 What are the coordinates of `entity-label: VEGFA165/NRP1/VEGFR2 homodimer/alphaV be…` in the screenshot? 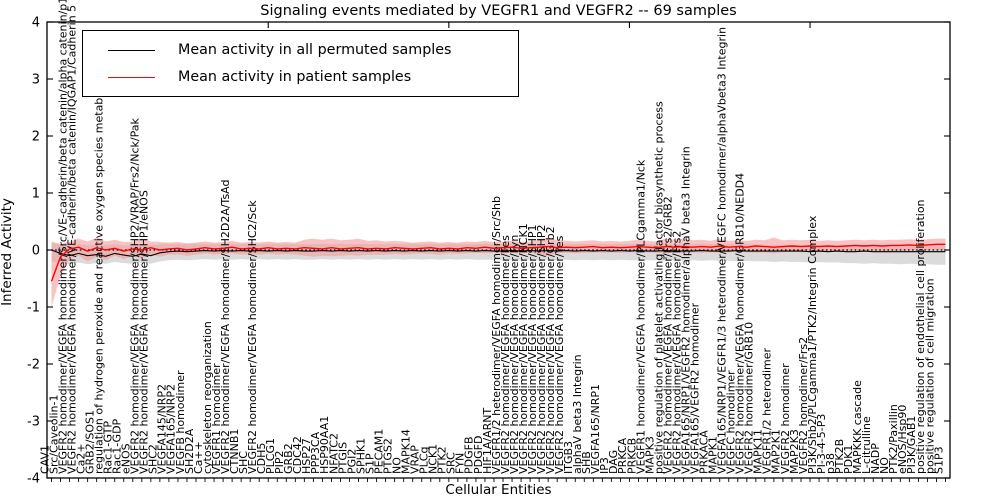 It's located at (685, 310).